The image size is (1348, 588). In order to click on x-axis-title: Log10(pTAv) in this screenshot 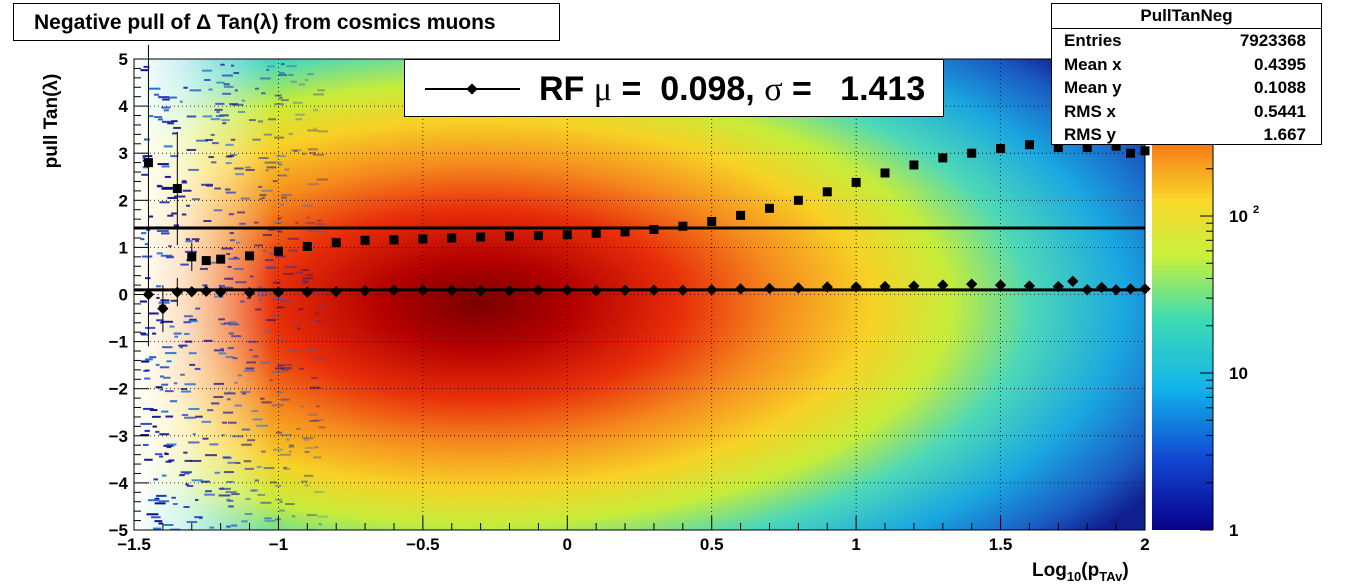, I will do `click(1080, 572)`.